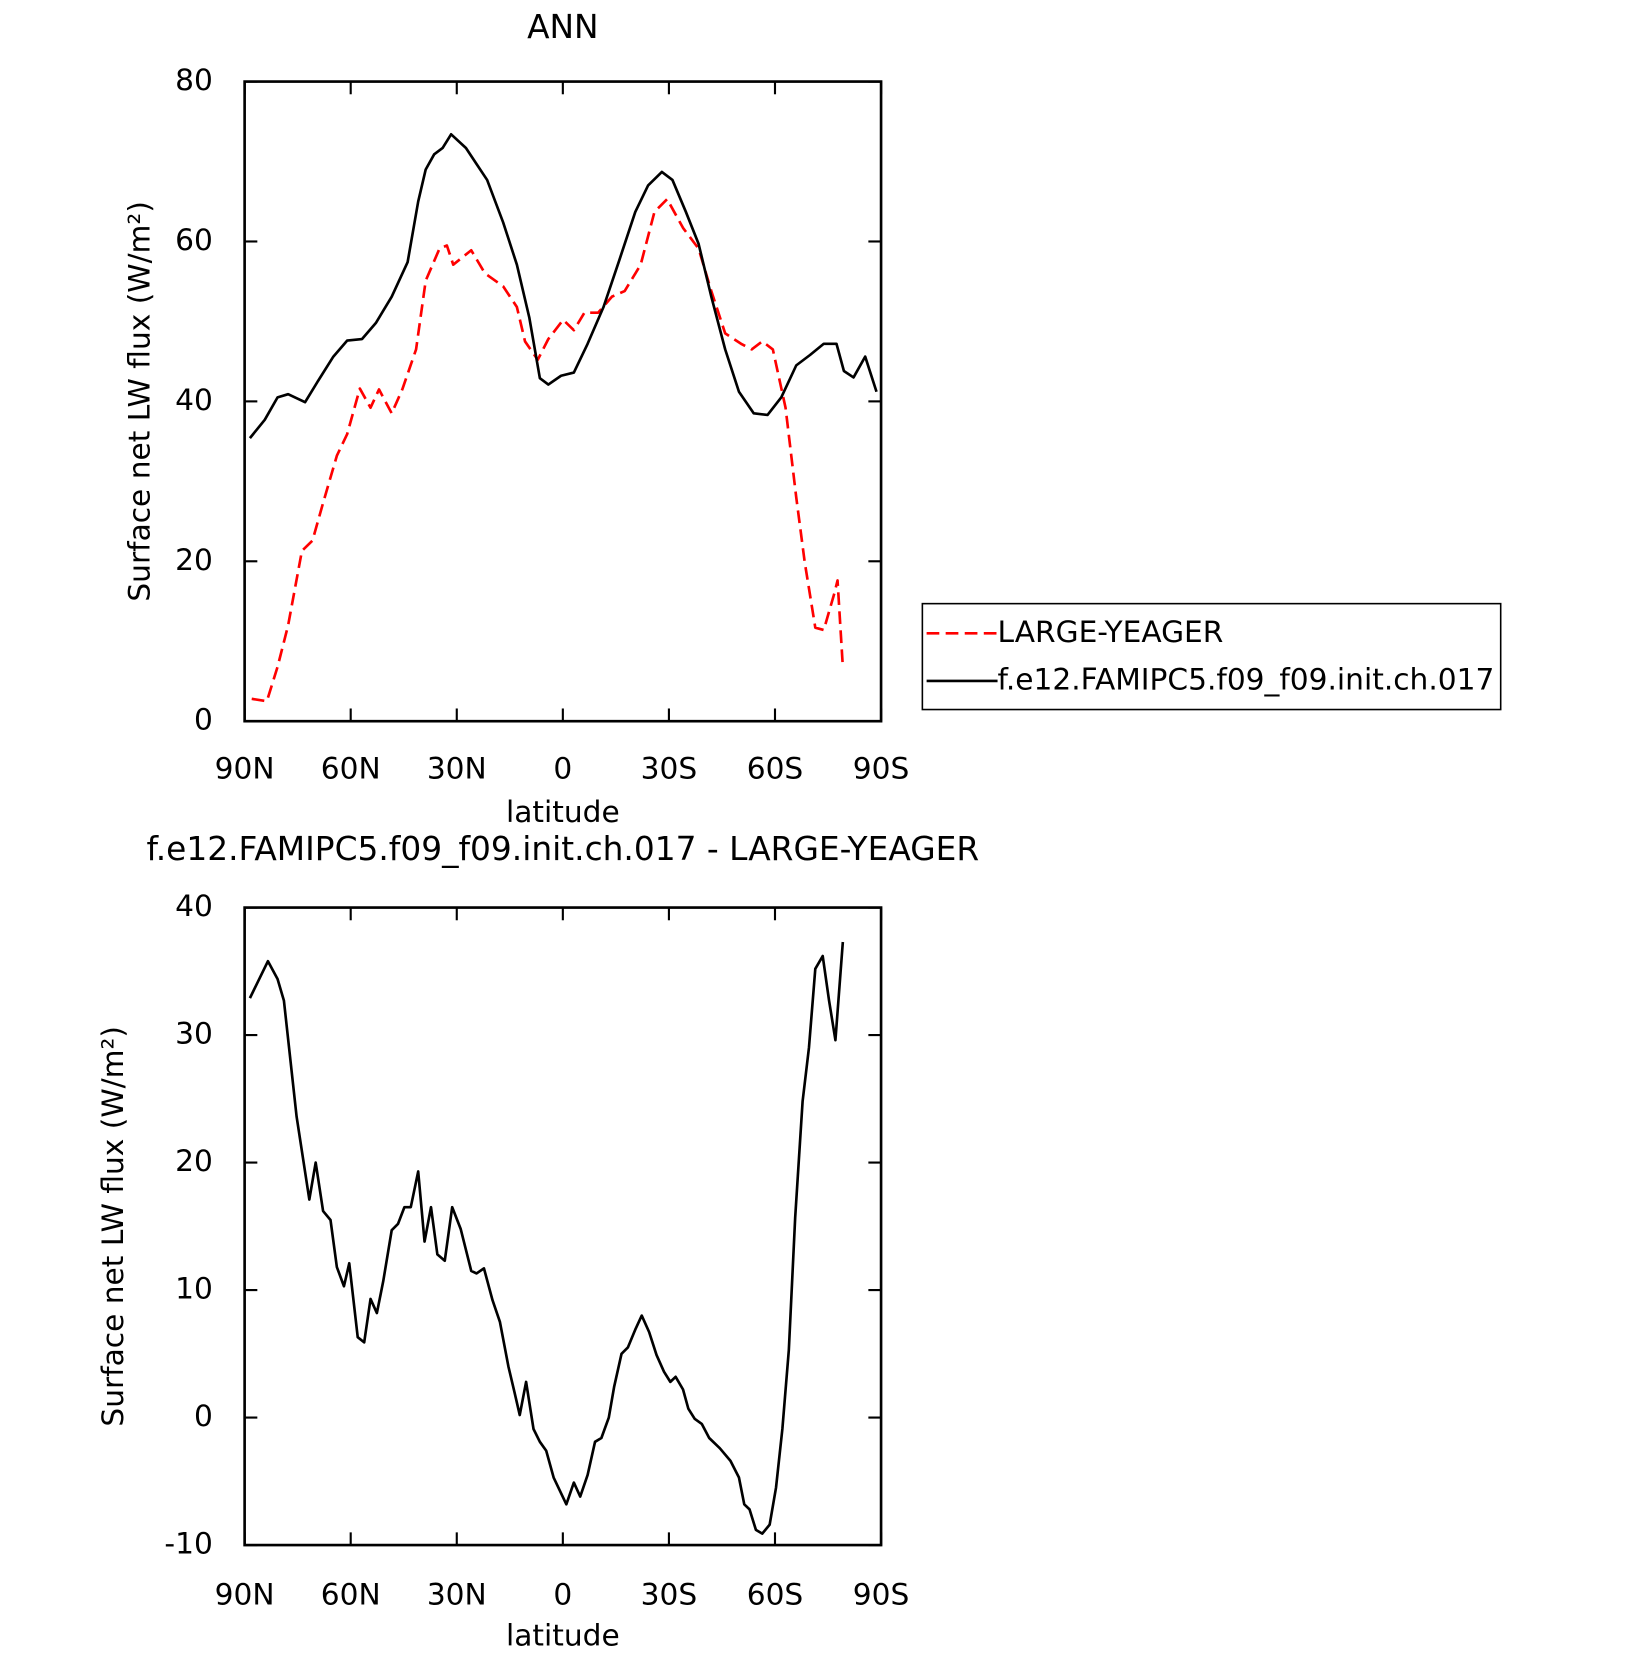  Describe the element at coordinates (1111, 631) in the screenshot. I see `legend-label: LARGE-YEAGER` at that location.